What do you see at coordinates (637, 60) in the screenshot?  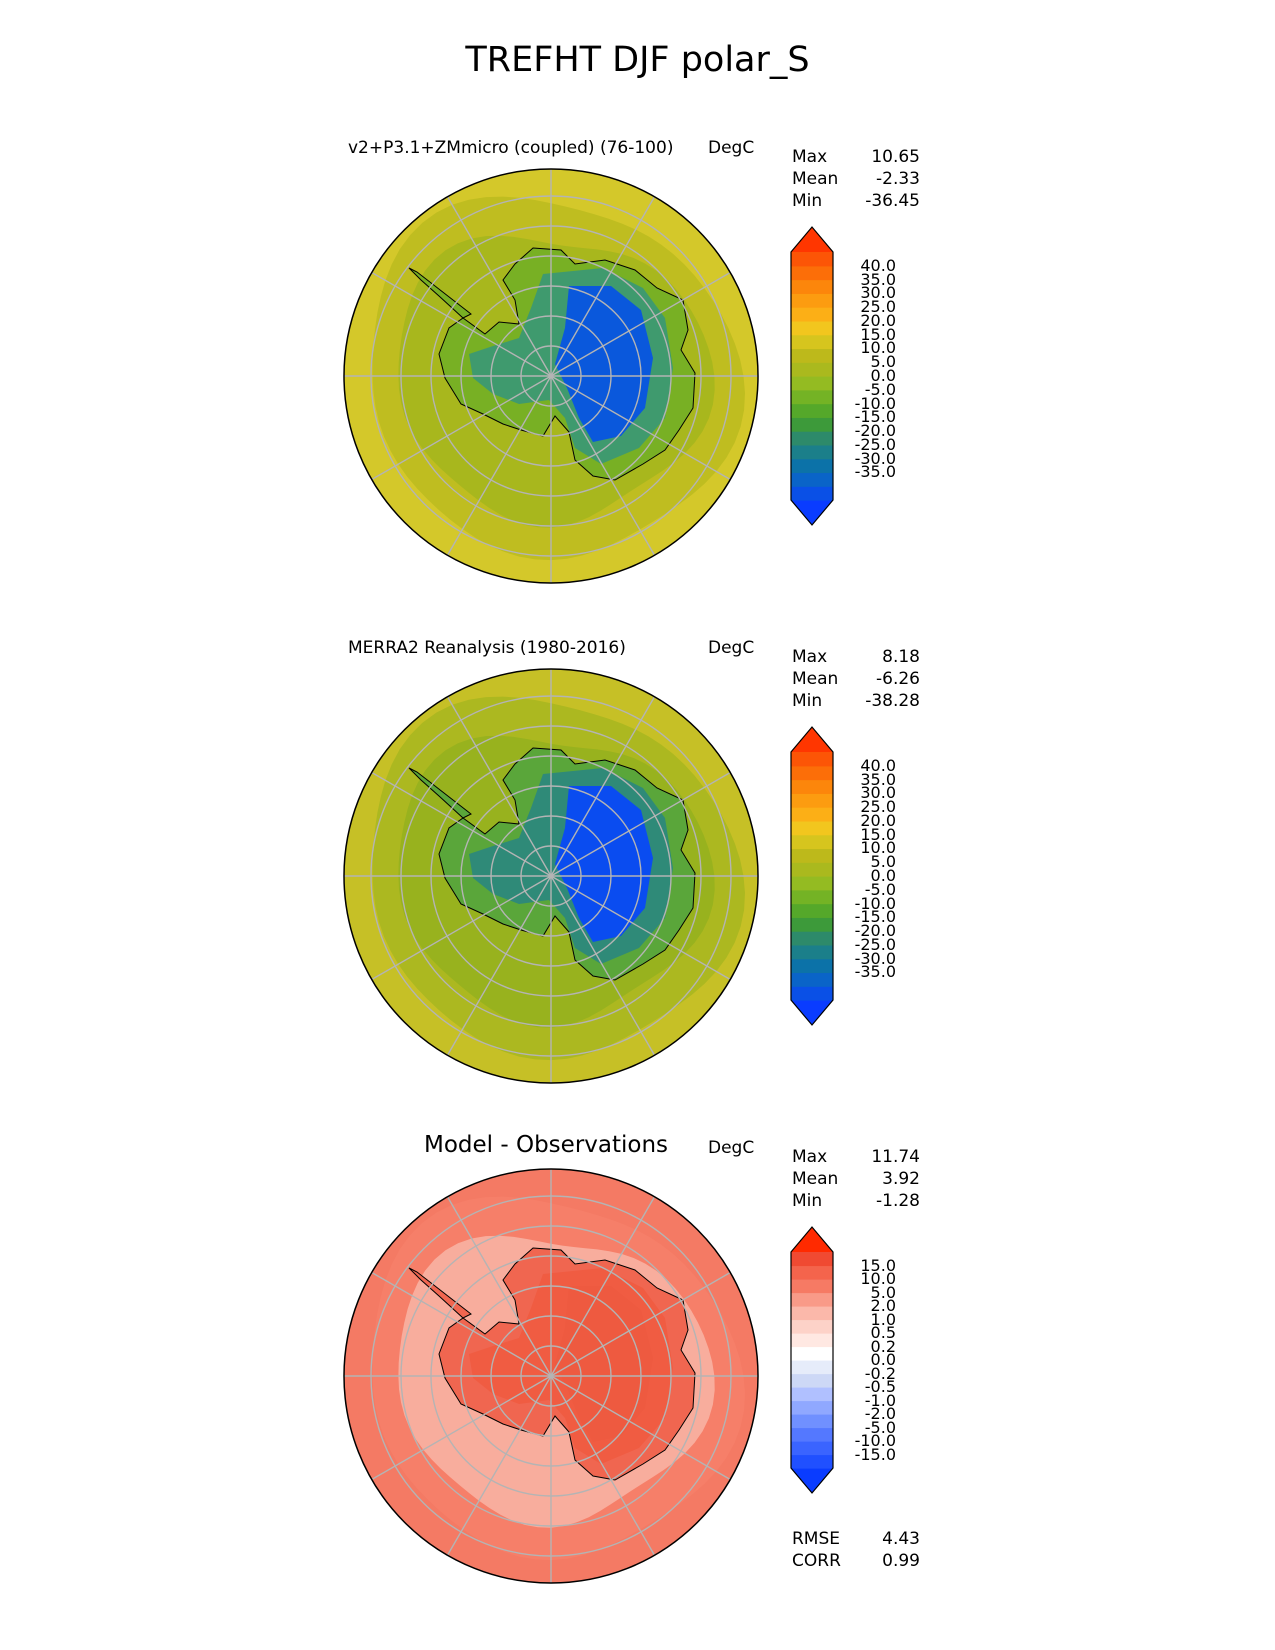 I see `figure-title: TREFHT DJF polar_S` at bounding box center [637, 60].